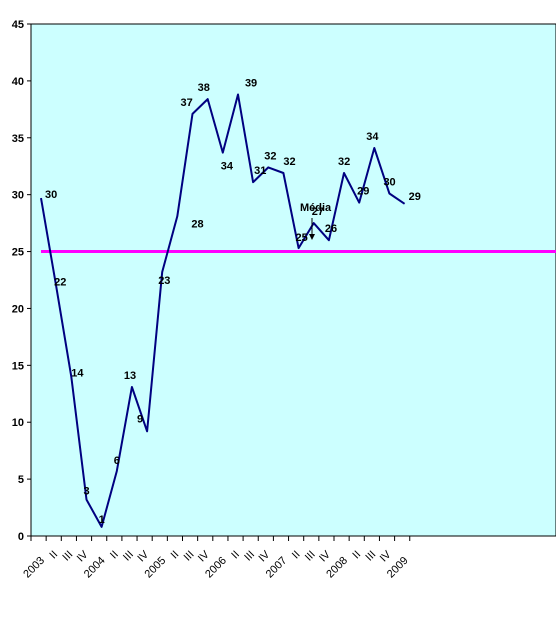 This screenshot has width=556, height=628. I want to click on y-tick-label: 45, so click(18, 25).